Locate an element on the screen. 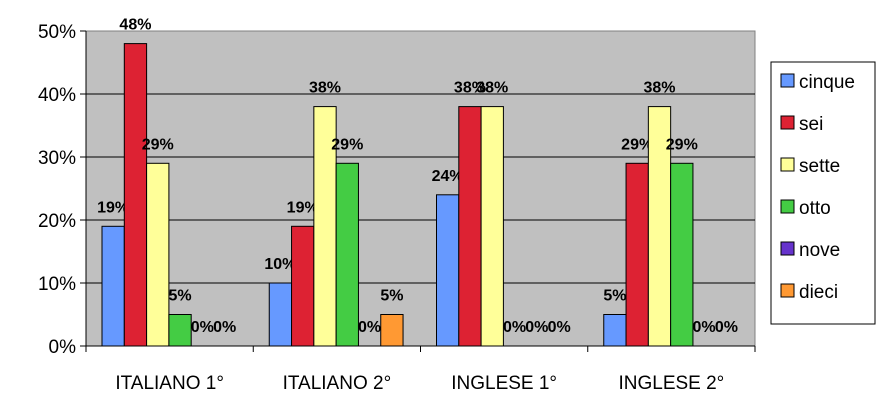 The width and height of the screenshot is (879, 395). data-label: 10% is located at coordinates (280, 264).